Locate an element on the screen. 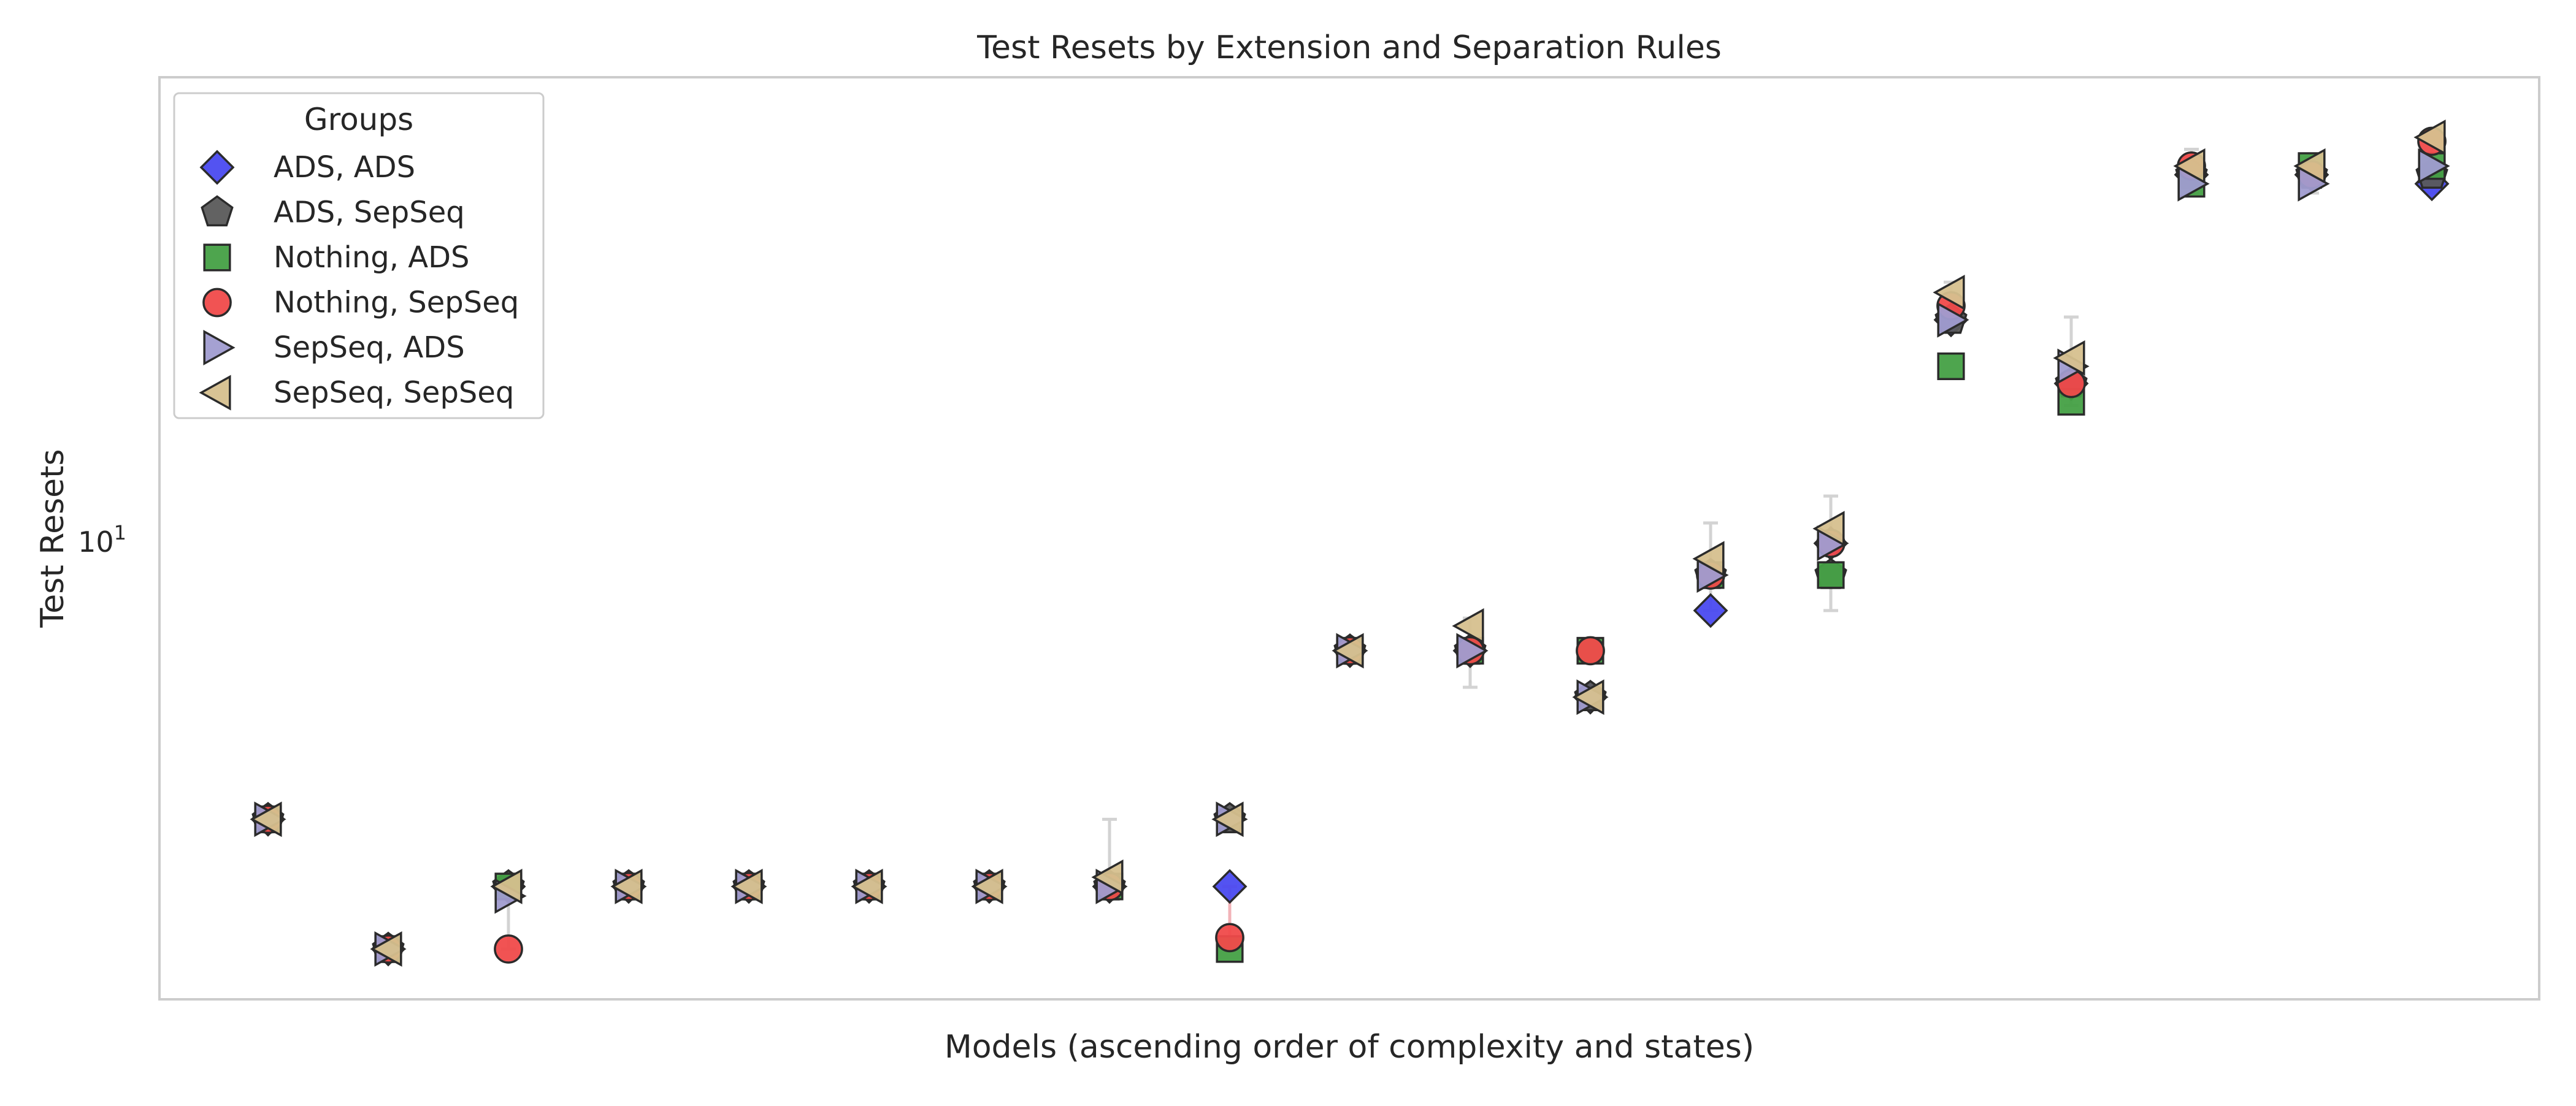  legend-label: Nothing, ADS is located at coordinates (372, 257).